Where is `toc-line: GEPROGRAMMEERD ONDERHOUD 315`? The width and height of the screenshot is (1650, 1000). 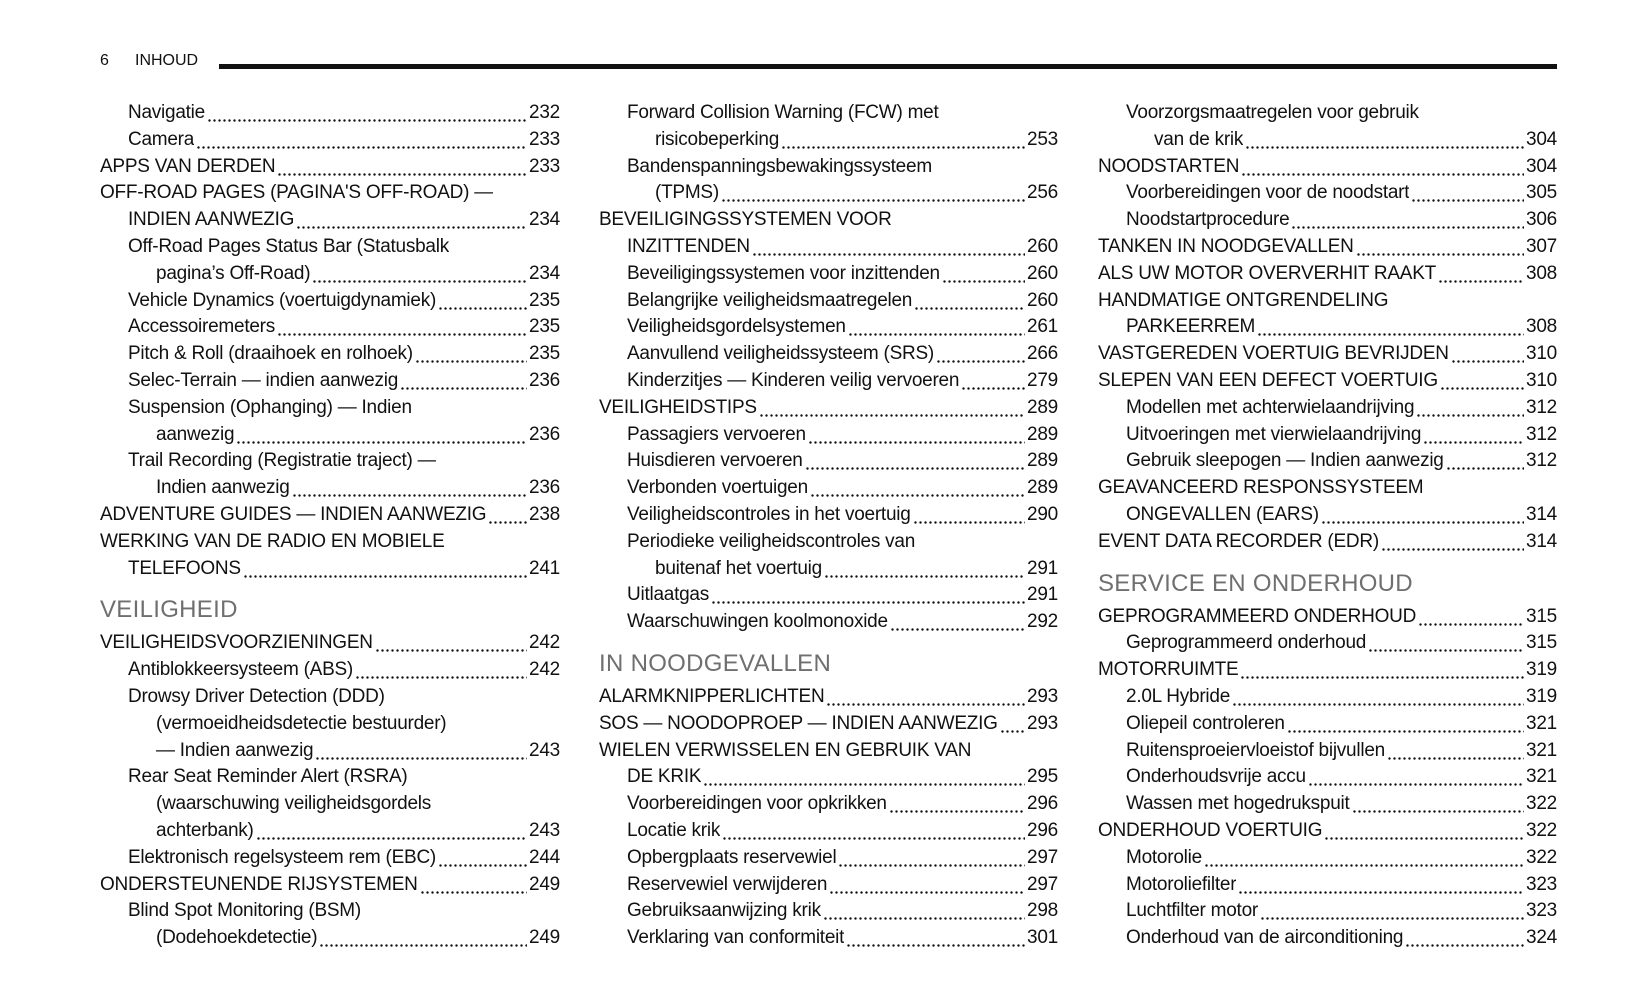 toc-line: GEPROGRAMMEERD ONDERHOUD 315 is located at coordinates (1327, 617).